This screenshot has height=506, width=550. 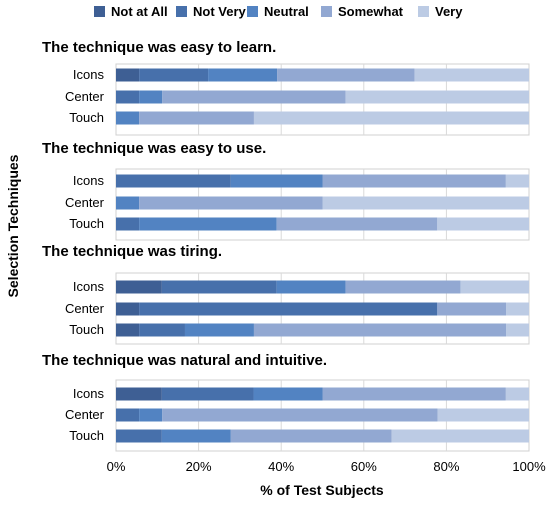 I want to click on x-tick-label-0: 0%, so click(x=116, y=466).